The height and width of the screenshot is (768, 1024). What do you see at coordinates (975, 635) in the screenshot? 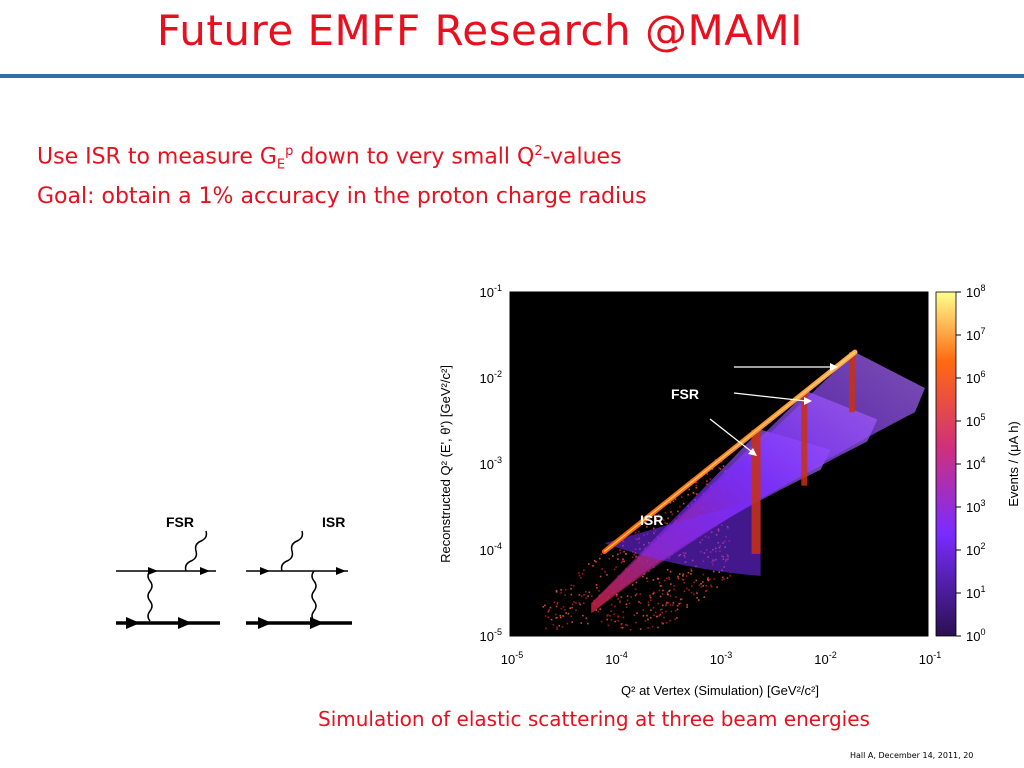
I see `colorbar-tick-label: 10⁰` at bounding box center [975, 635].